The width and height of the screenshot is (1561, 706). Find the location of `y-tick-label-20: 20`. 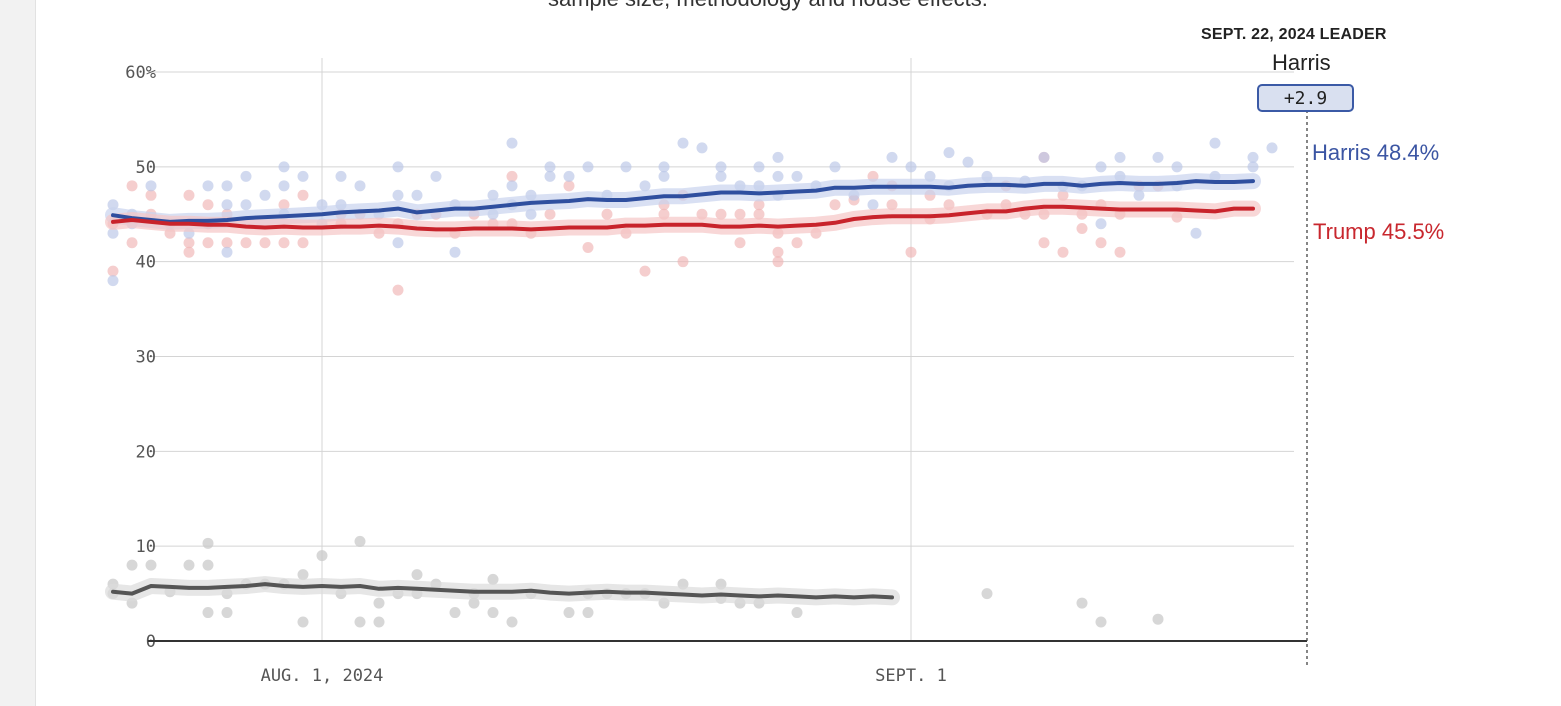

y-tick-label-20: 20 is located at coordinates (146, 452).